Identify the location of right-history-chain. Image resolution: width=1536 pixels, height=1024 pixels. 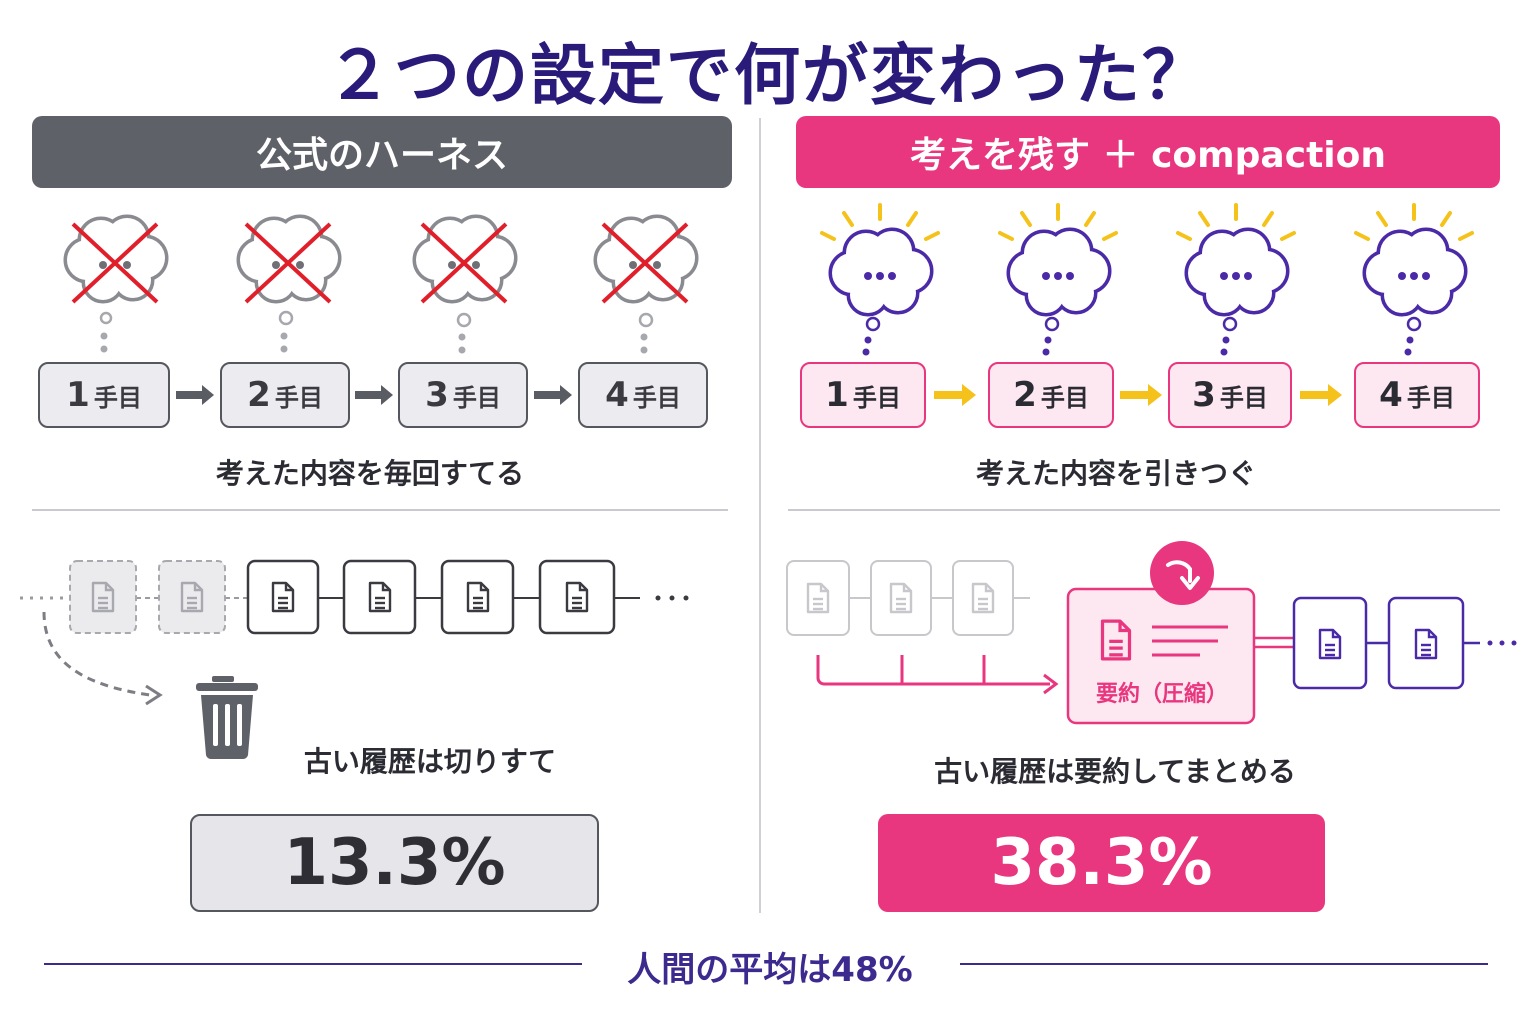
(1151, 633).